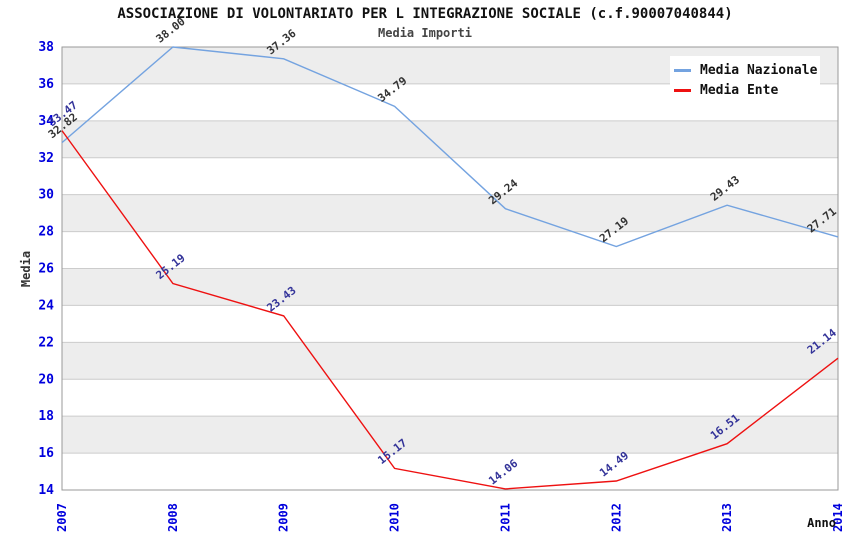 The height and width of the screenshot is (550, 850). What do you see at coordinates (46, 195) in the screenshot?
I see `y-tick-label: 30` at bounding box center [46, 195].